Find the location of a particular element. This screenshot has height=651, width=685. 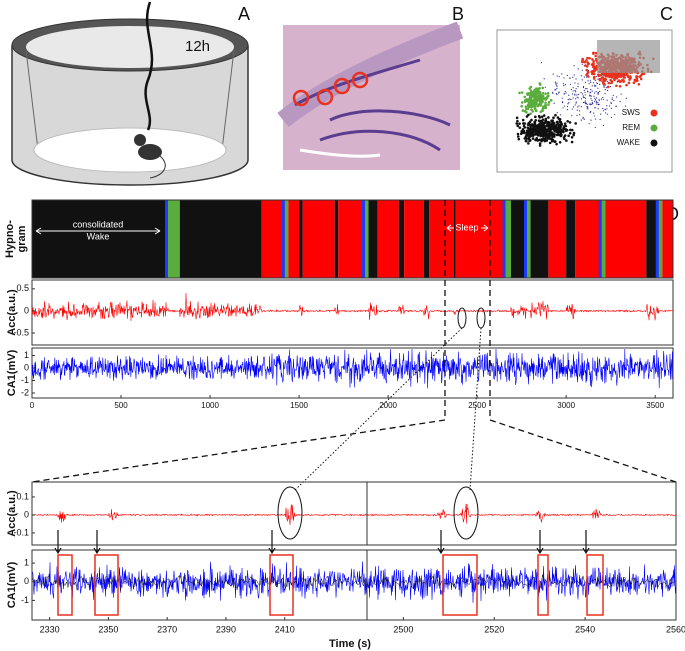

event-box is located at coordinates (595, 585).